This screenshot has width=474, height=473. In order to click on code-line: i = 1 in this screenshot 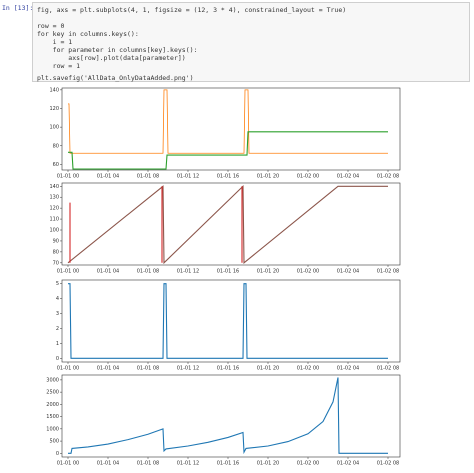, I will do `click(55, 42)`.